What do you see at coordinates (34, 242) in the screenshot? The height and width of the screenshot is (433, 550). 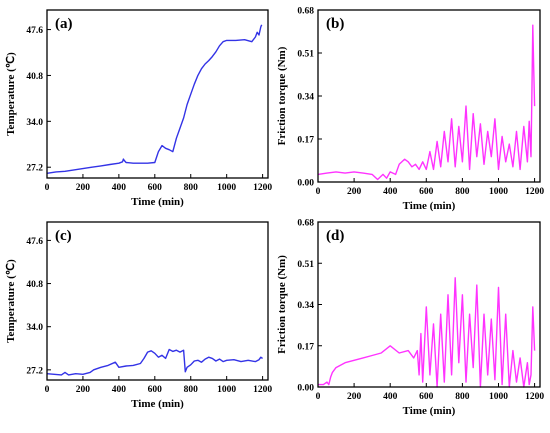 I see `y-tick-label-c: 47.6` at bounding box center [34, 242].